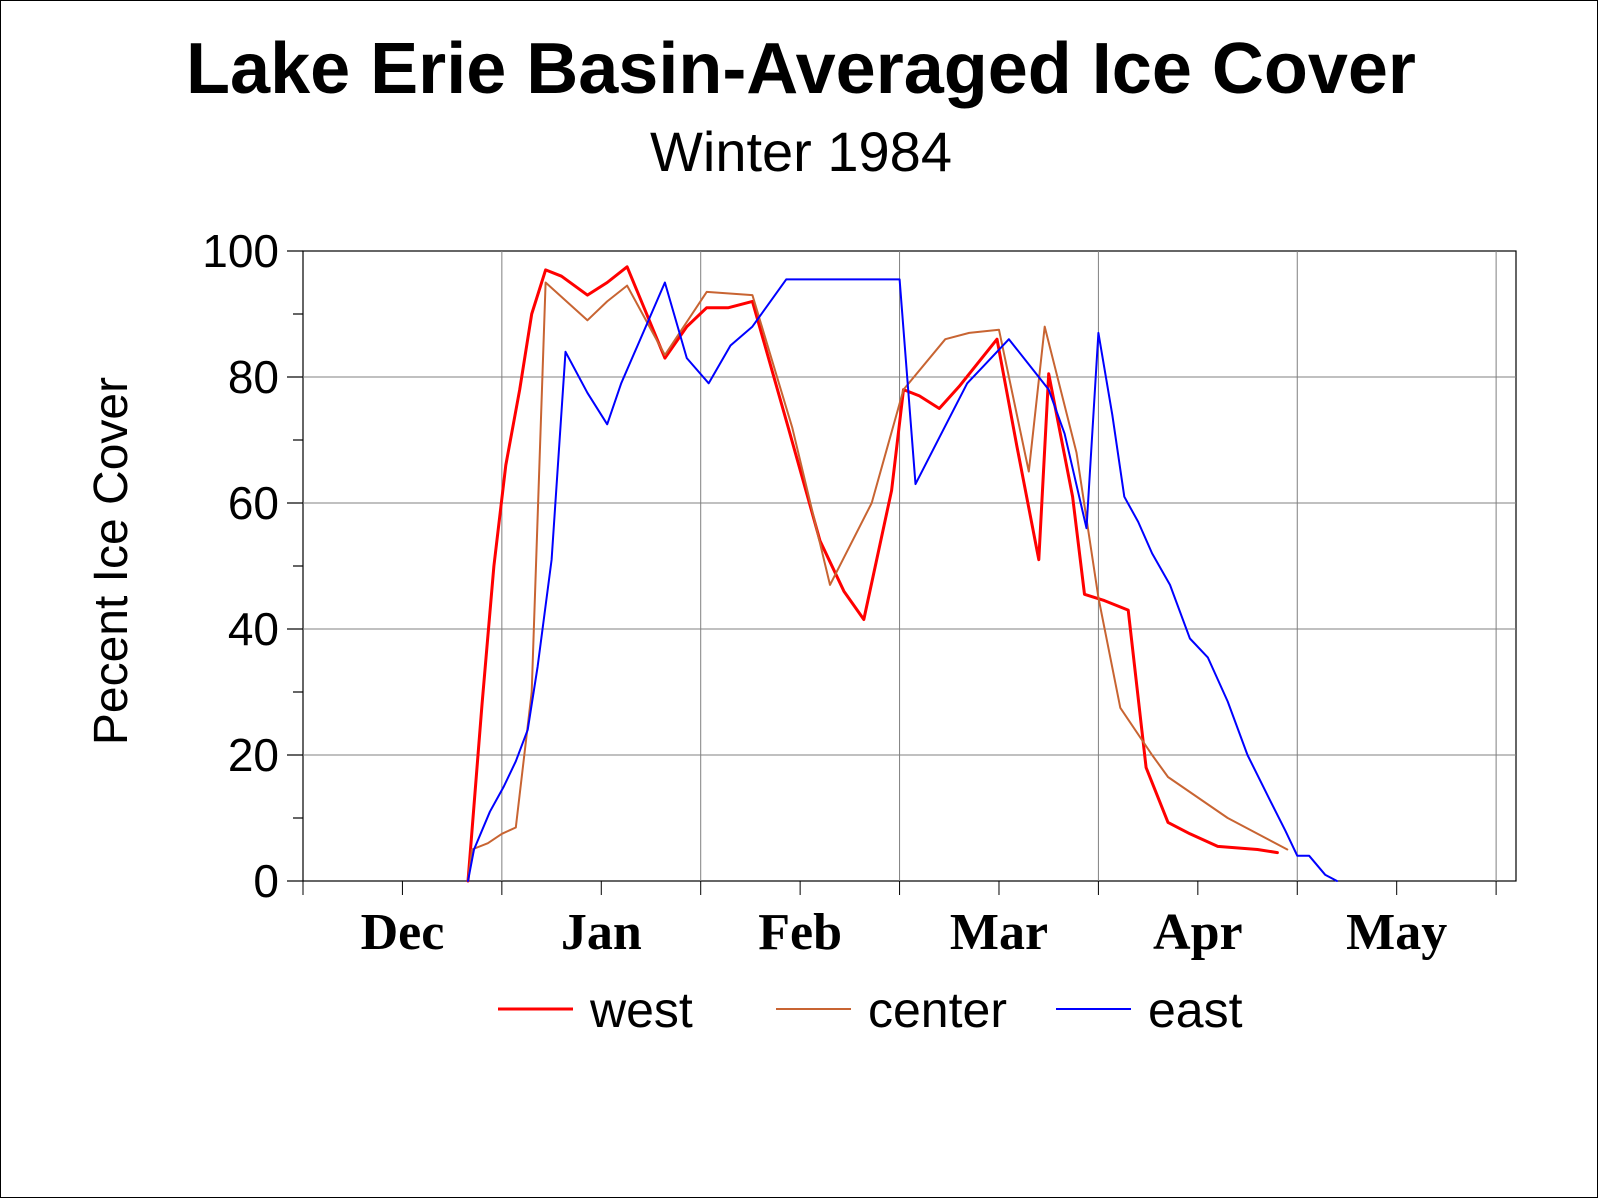  Describe the element at coordinates (801, 69) in the screenshot. I see `chart-title: Lake Erie Basin-Averaged Ice Cover` at that location.